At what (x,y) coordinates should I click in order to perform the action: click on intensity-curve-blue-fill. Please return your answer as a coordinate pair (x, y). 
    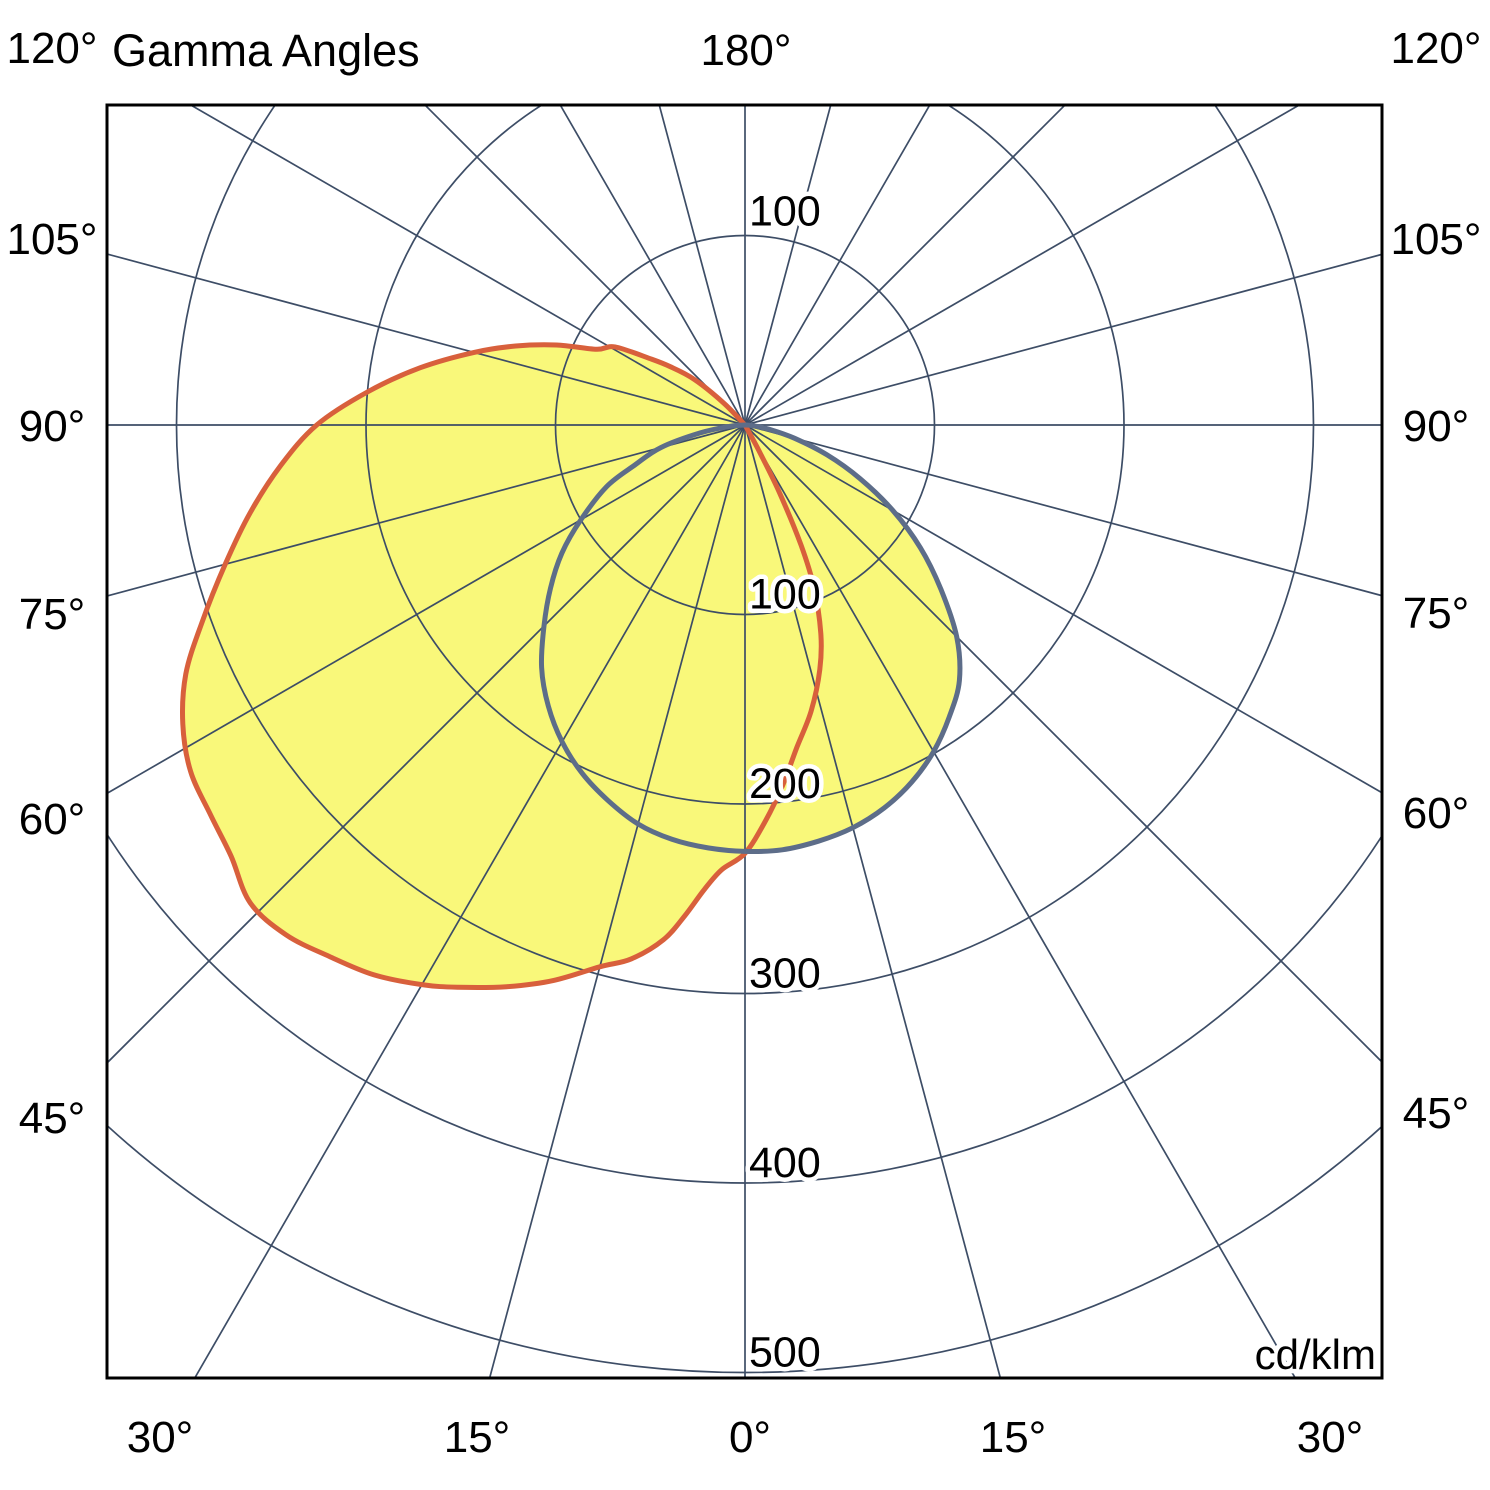
    Looking at the image, I should click on (750, 638).